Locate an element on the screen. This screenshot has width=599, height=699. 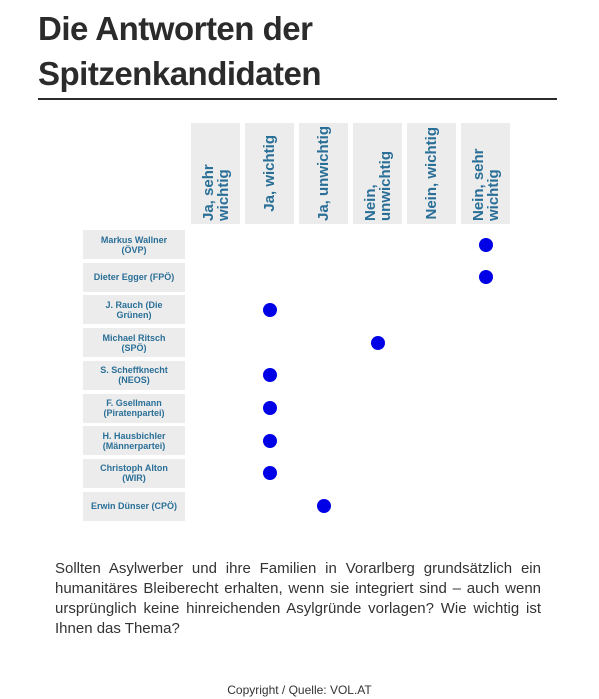
column-header: Nein, unwichtig is located at coordinates (377, 173).